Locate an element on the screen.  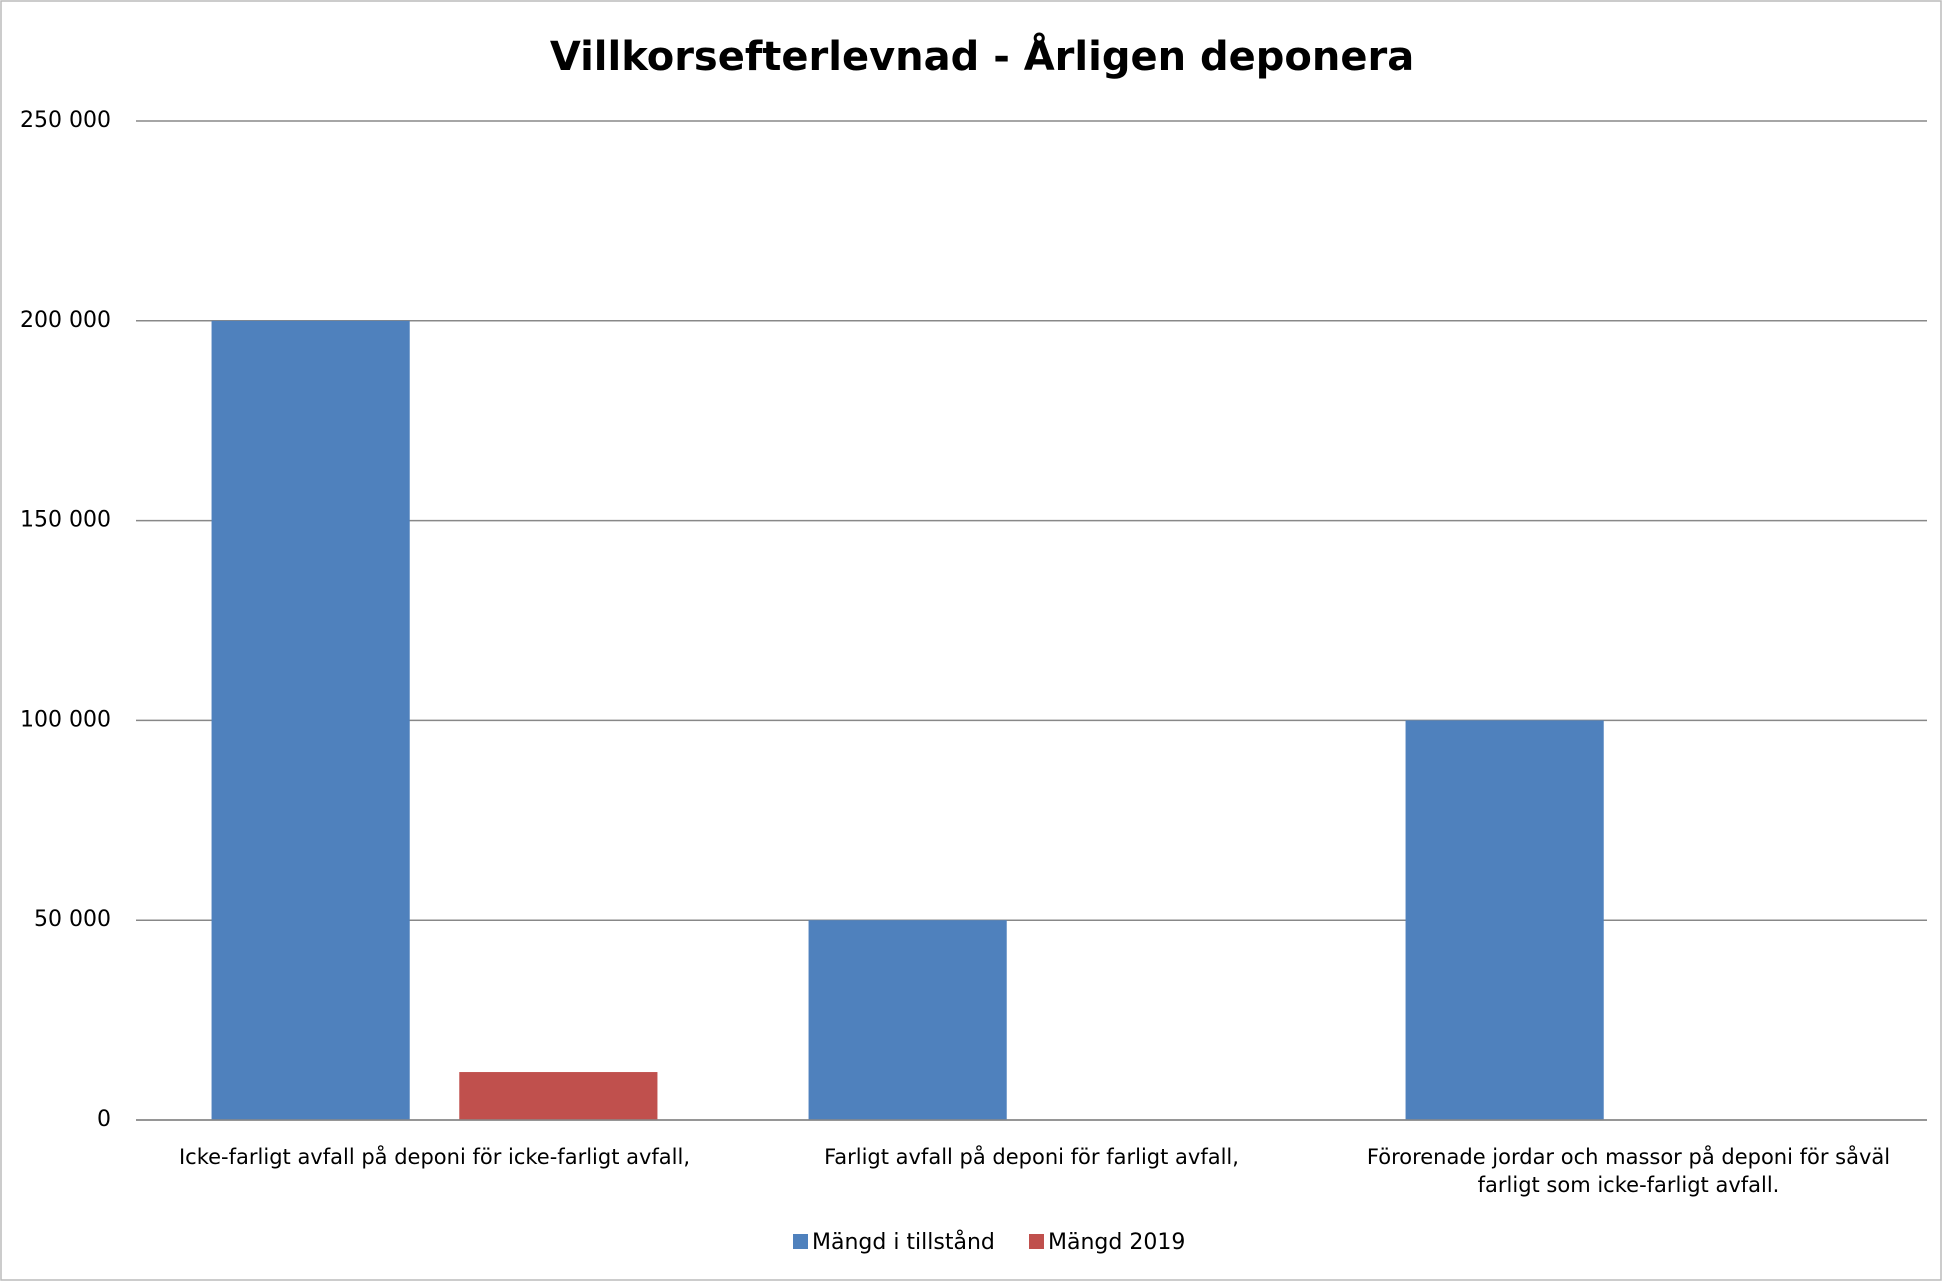
y-tick-label: 50 000 is located at coordinates (72, 919).